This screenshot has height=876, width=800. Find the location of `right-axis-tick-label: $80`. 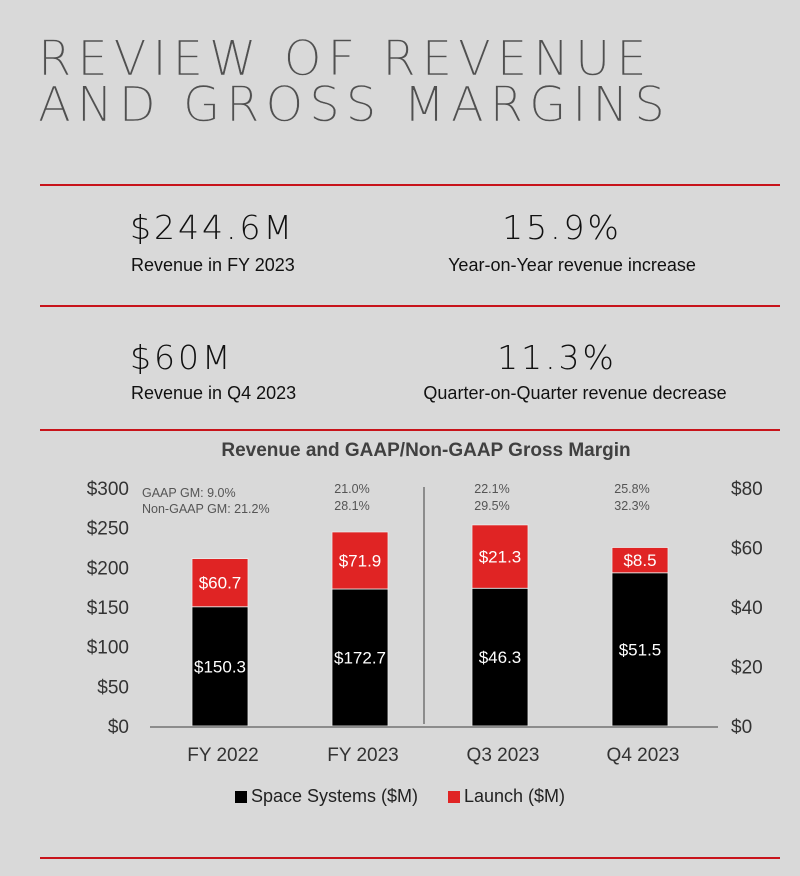

right-axis-tick-label: $80 is located at coordinates (747, 489).